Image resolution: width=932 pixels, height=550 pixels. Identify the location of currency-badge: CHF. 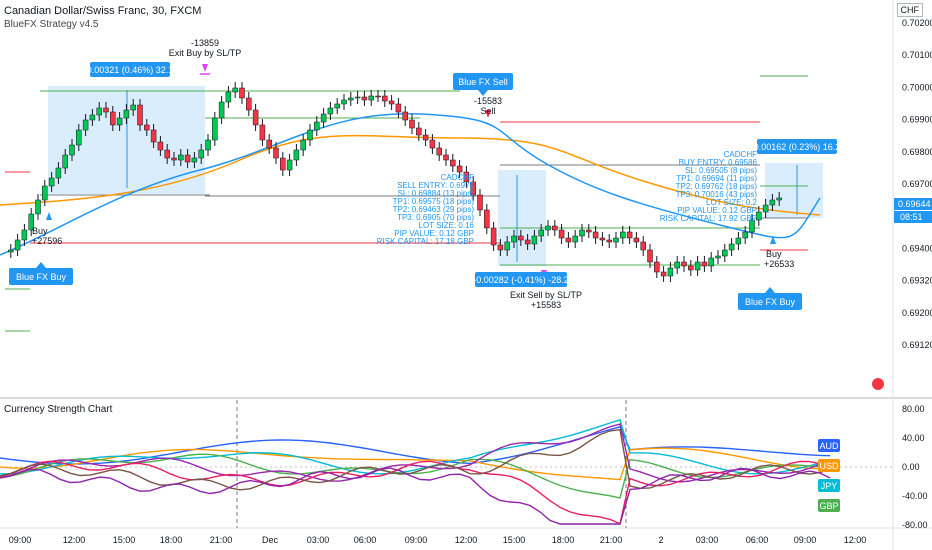
(909, 10).